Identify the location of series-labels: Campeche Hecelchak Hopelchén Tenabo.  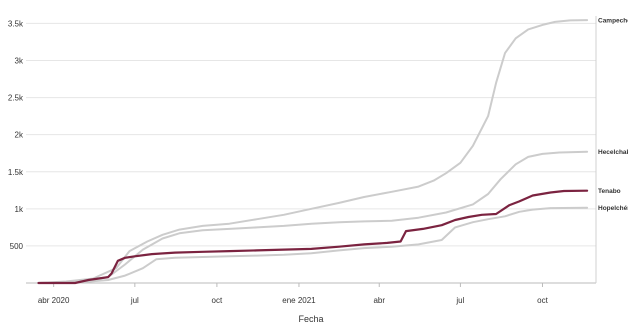
(613, 115).